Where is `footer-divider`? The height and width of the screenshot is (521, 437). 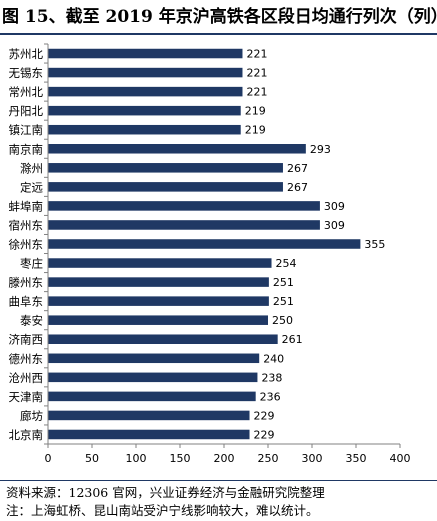
footer-divider is located at coordinates (218, 480).